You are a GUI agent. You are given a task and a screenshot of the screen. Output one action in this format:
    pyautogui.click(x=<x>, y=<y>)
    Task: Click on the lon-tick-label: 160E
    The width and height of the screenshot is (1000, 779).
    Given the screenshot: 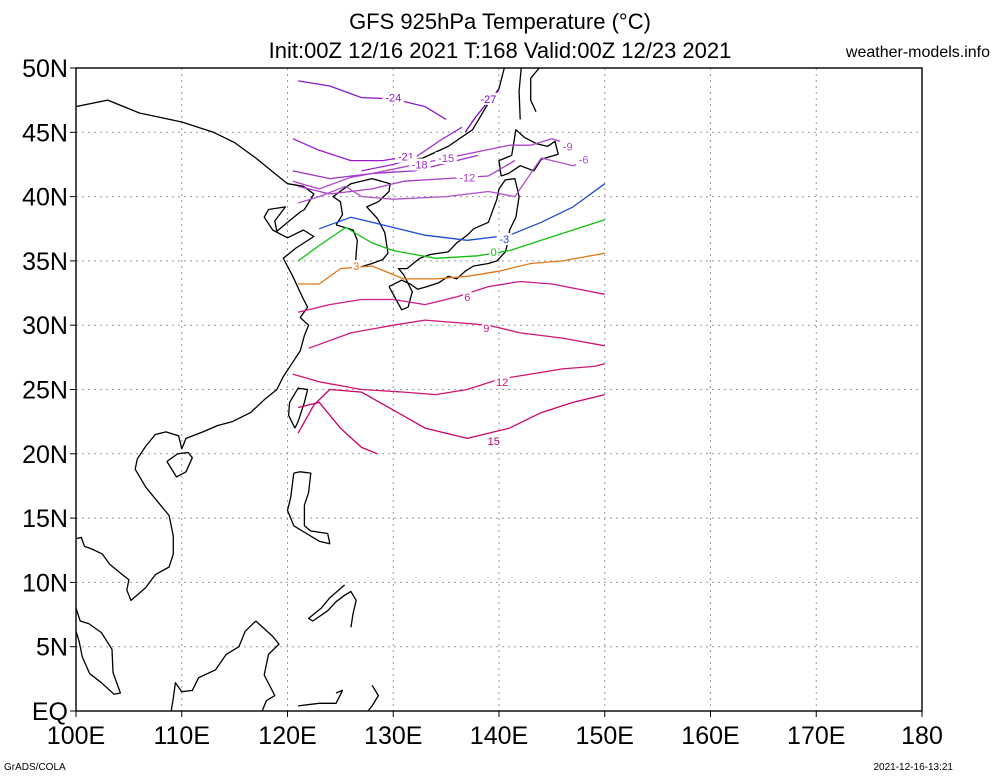 What is the action you would take?
    pyautogui.click(x=710, y=736)
    